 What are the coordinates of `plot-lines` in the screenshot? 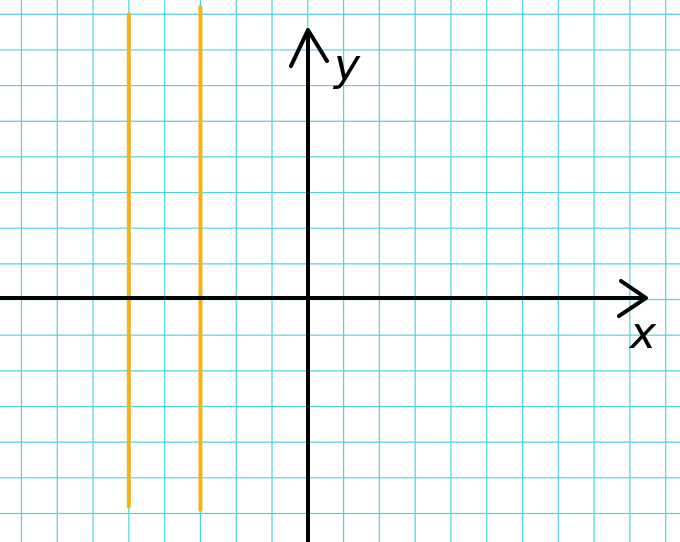 It's located at (164, 258).